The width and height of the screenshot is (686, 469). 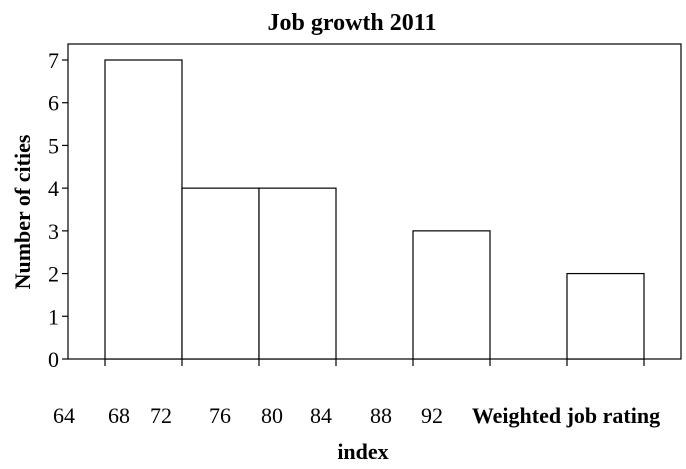 I want to click on x-tick-label: 84, so click(x=321, y=415).